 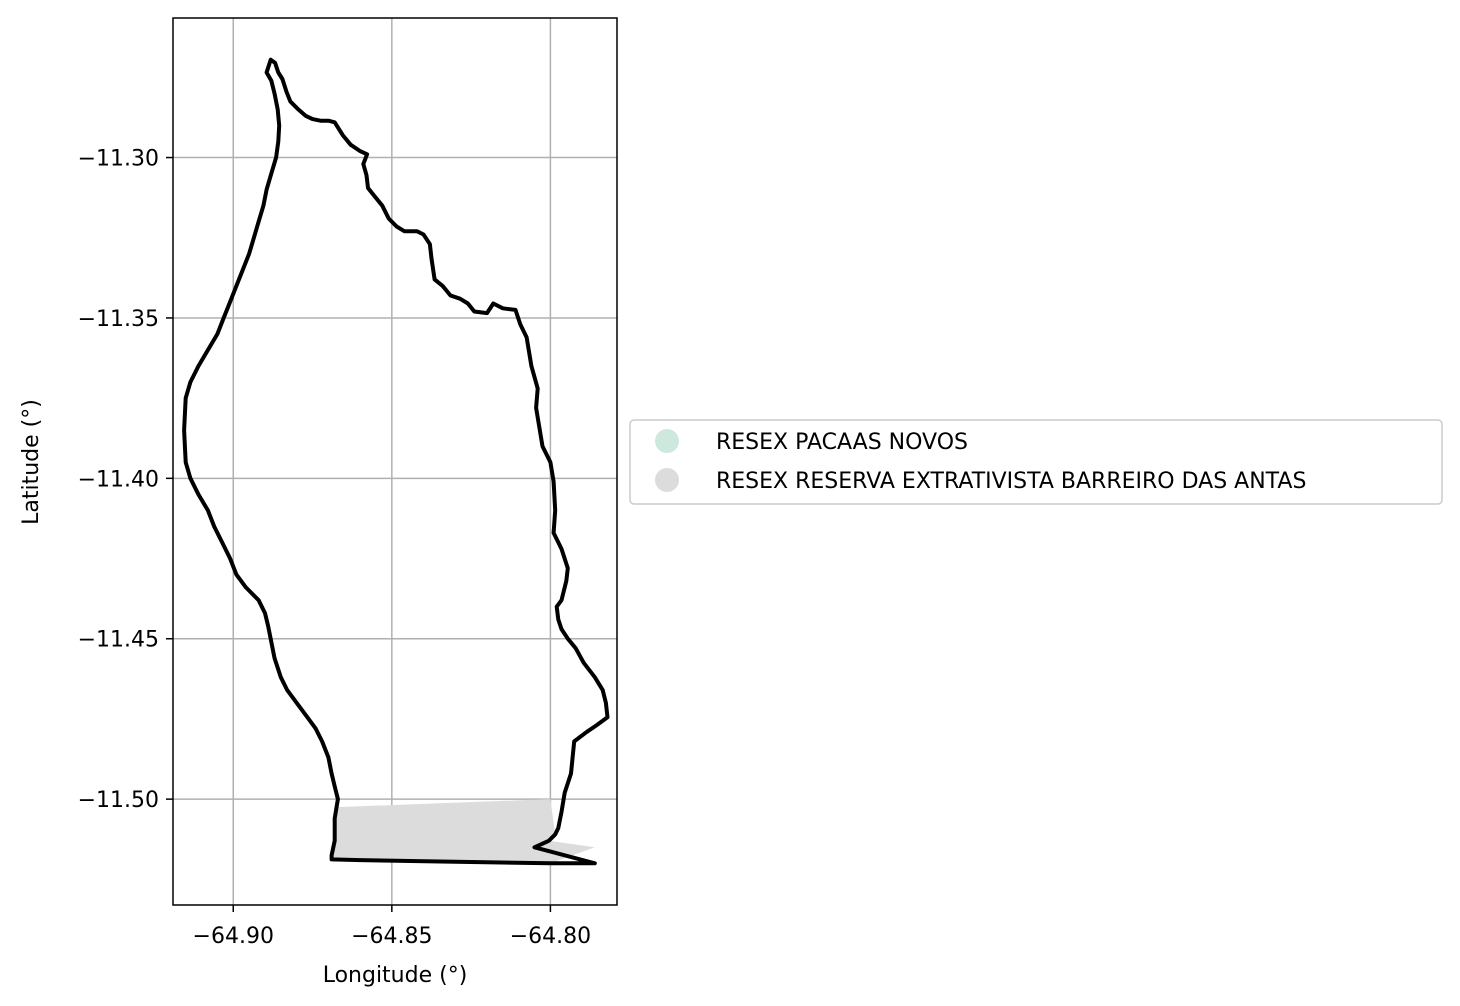 I want to click on y-tick-label: −11.30, so click(x=118, y=159).